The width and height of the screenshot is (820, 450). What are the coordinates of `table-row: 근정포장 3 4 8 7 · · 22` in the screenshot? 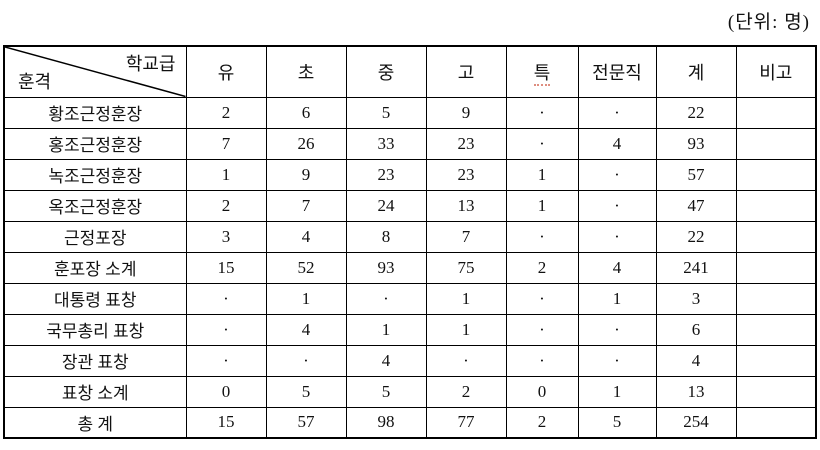 It's located at (410, 236).